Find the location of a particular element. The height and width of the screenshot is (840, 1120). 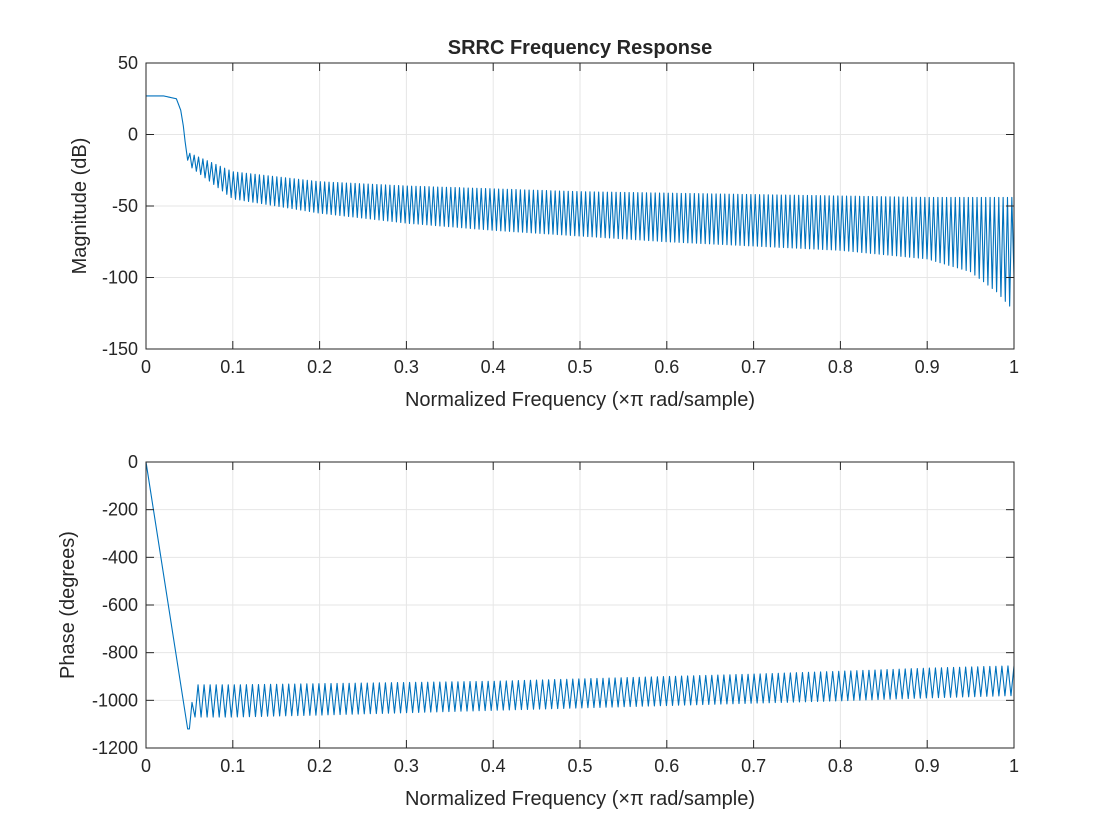

magnitude-y-tick-label: 0 is located at coordinates (133, 135).